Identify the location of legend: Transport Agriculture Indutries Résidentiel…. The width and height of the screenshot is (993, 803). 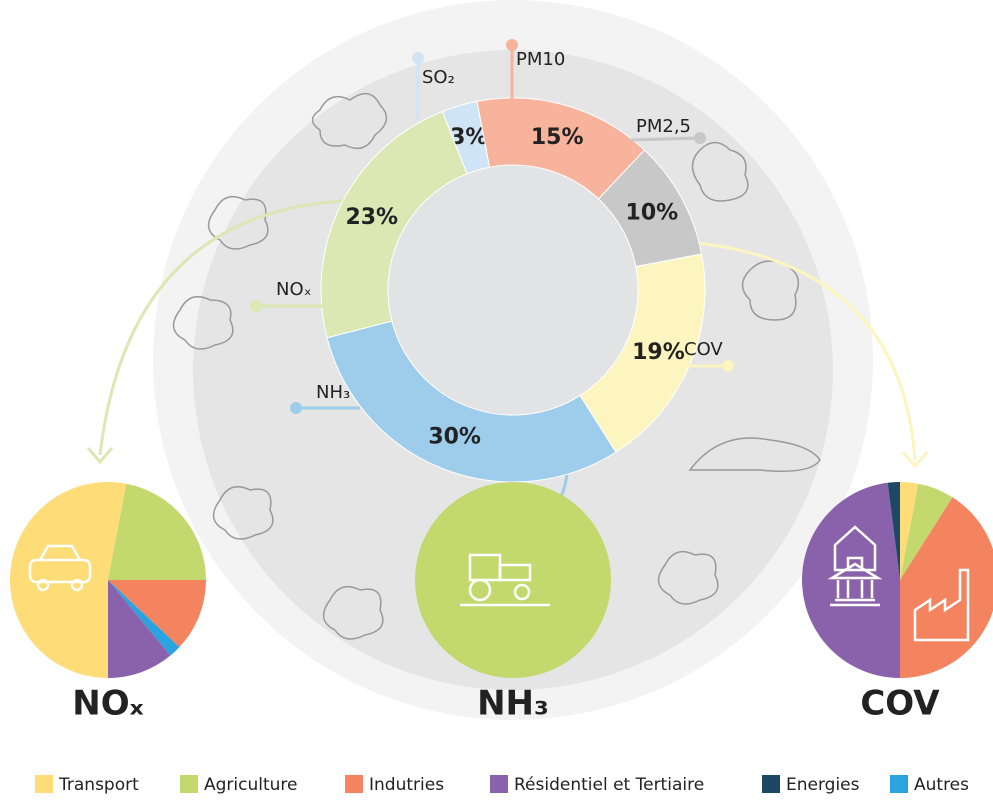
(502, 785).